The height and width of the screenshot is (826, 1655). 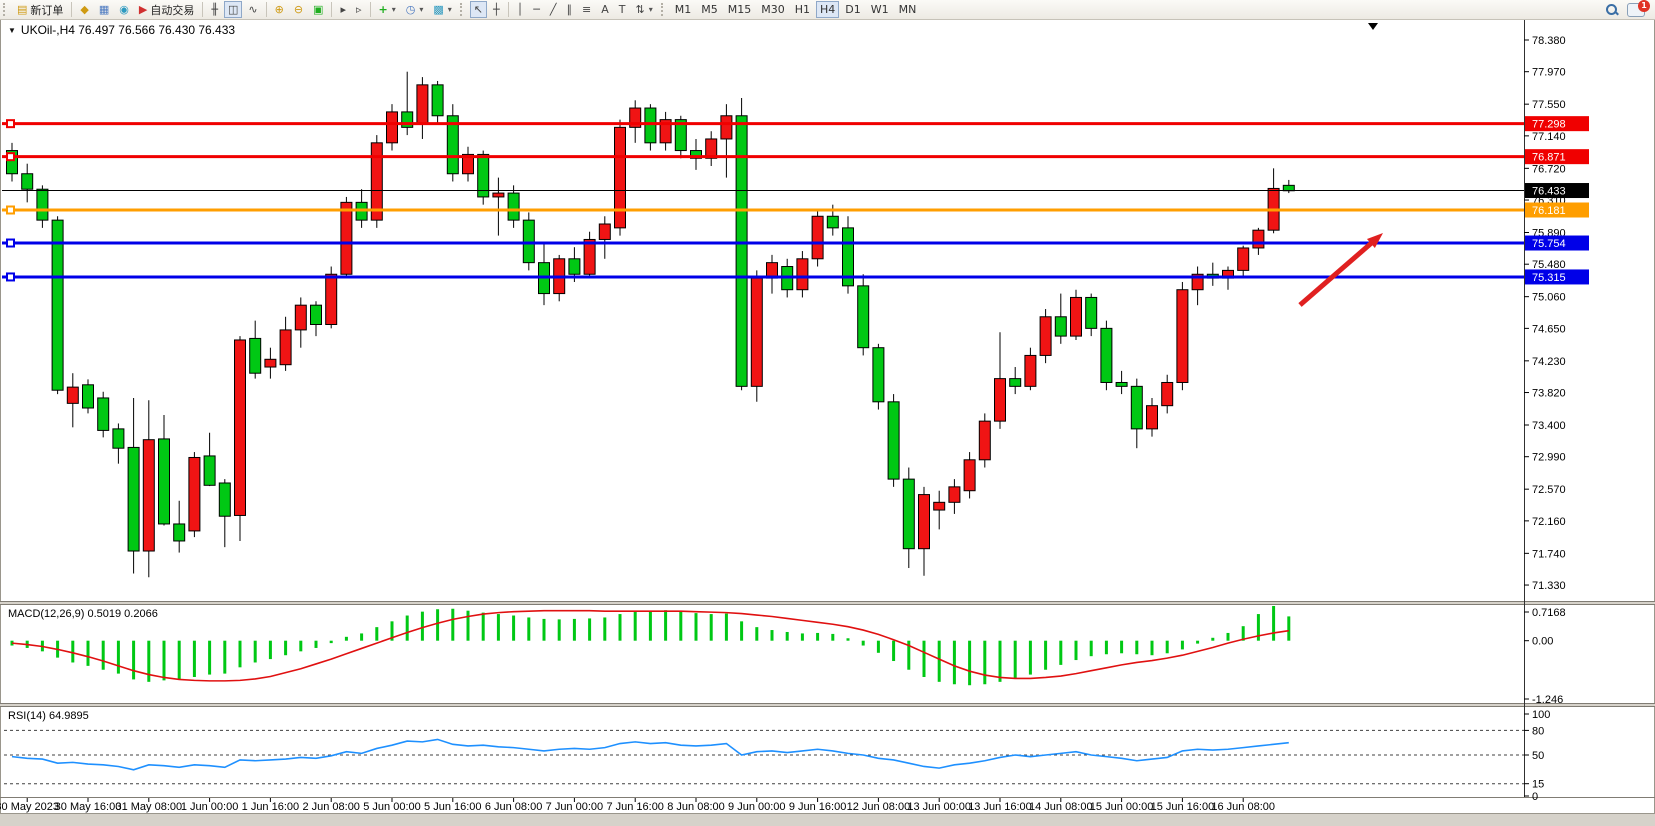 What do you see at coordinates (12, 30) in the screenshot?
I see `symbol-dropdown-icon: ▼` at bounding box center [12, 30].